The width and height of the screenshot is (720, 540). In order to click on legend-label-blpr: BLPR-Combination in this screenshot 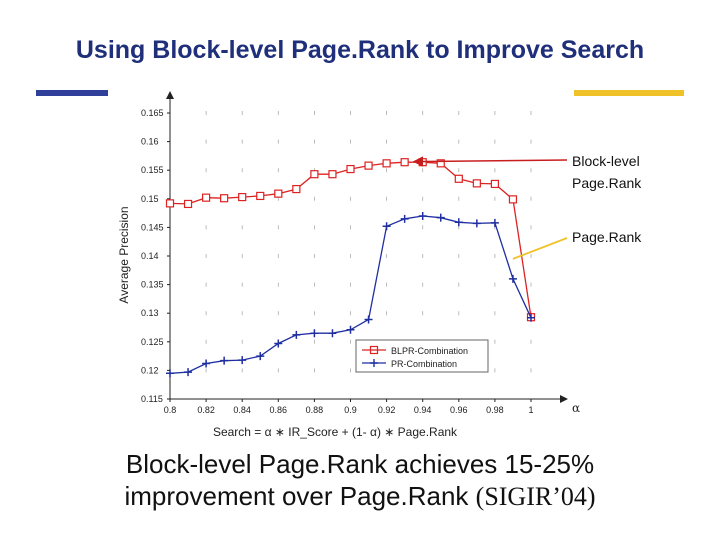, I will do `click(429, 351)`.